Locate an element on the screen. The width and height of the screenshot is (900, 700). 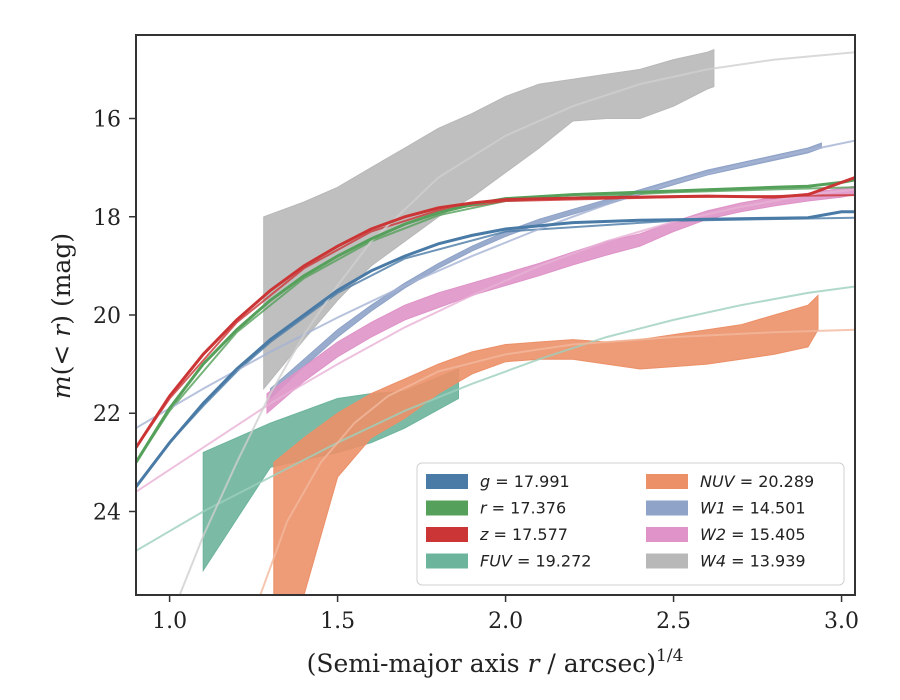
legend-swatch-r is located at coordinates (447, 508).